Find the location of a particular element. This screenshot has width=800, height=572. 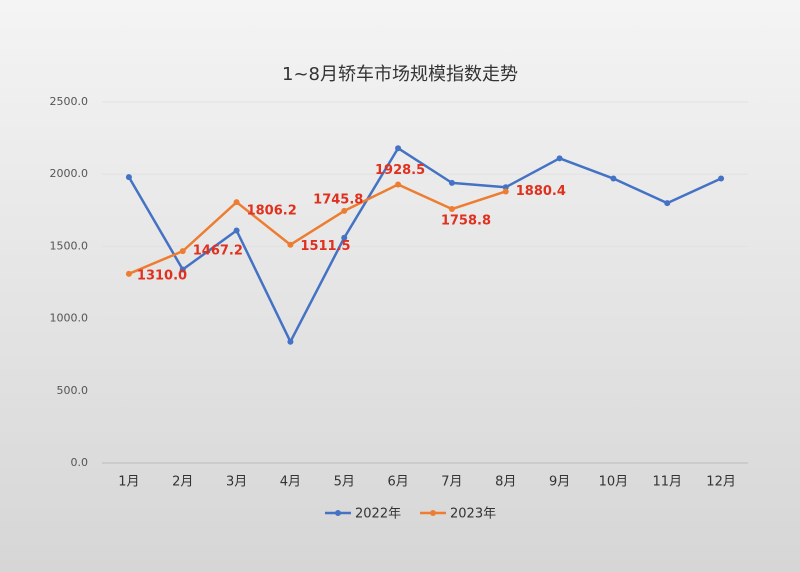

x-tick-label: 5月 is located at coordinates (344, 482).